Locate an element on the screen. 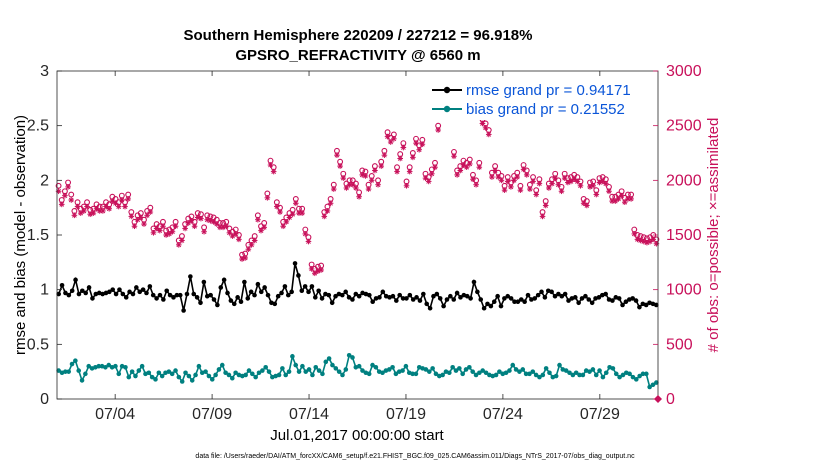  x-tick-label: 07/19 is located at coordinates (406, 414).